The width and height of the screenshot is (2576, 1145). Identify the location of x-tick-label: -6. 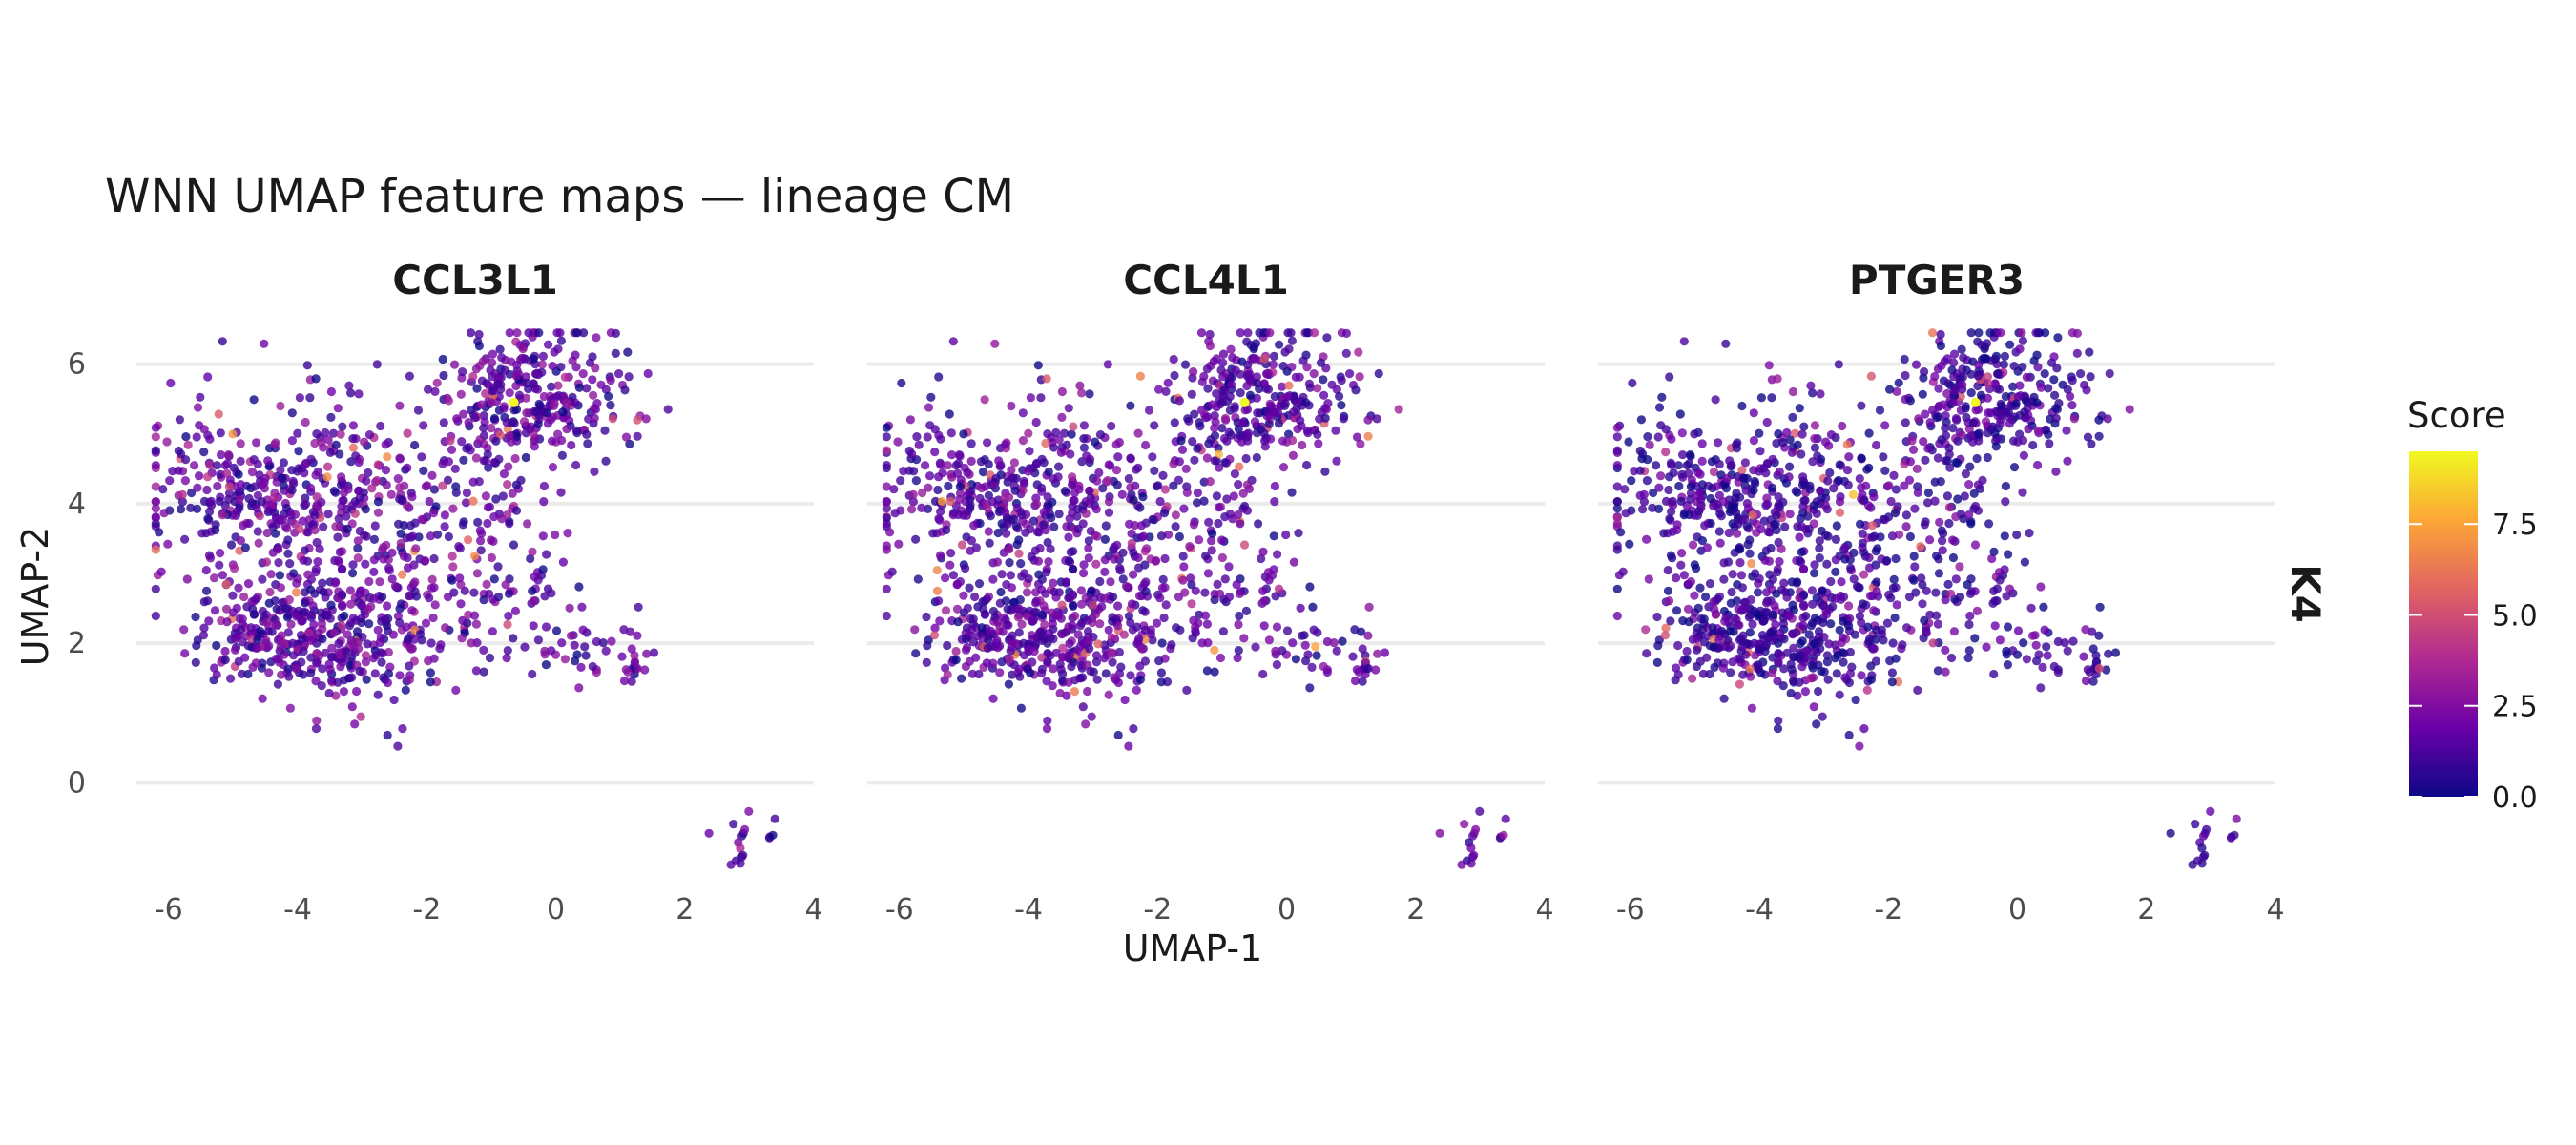
(1630, 909).